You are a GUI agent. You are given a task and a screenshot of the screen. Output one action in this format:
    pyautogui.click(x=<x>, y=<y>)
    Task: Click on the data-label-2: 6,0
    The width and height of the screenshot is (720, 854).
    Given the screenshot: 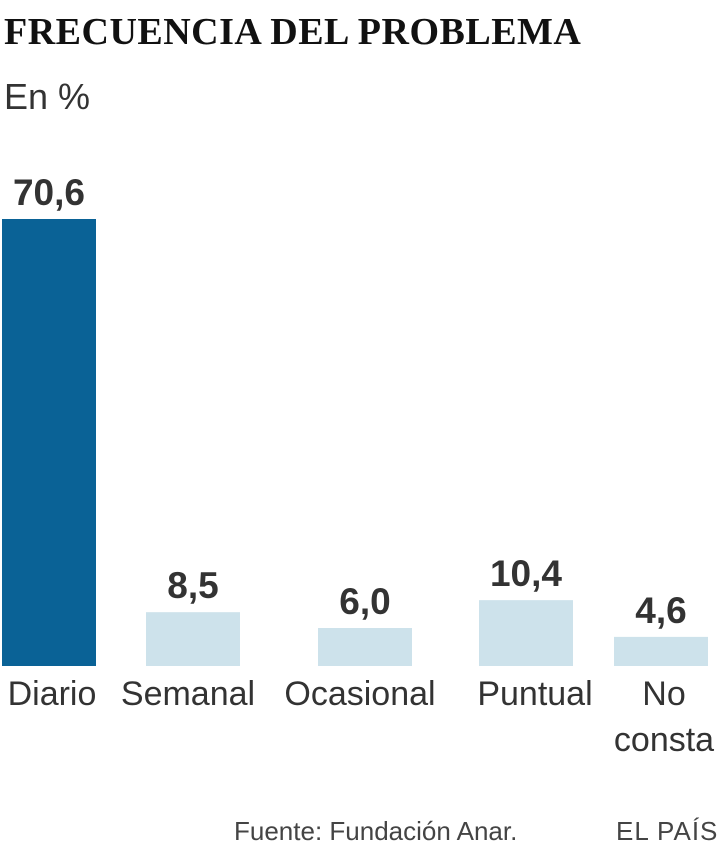 What is the action you would take?
    pyautogui.click(x=364, y=601)
    